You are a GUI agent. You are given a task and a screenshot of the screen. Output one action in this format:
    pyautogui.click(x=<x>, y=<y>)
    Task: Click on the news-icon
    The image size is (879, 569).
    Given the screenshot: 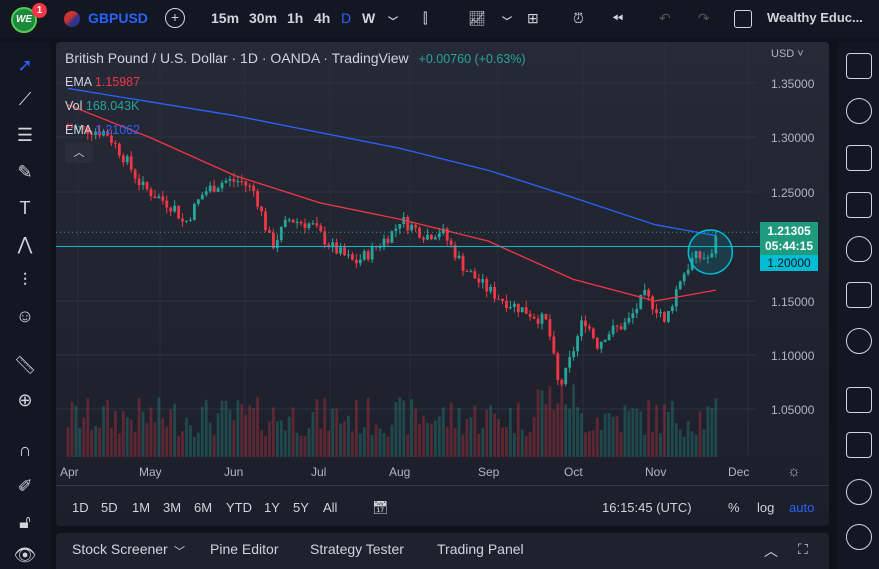 What is the action you would take?
    pyautogui.click(x=859, y=158)
    